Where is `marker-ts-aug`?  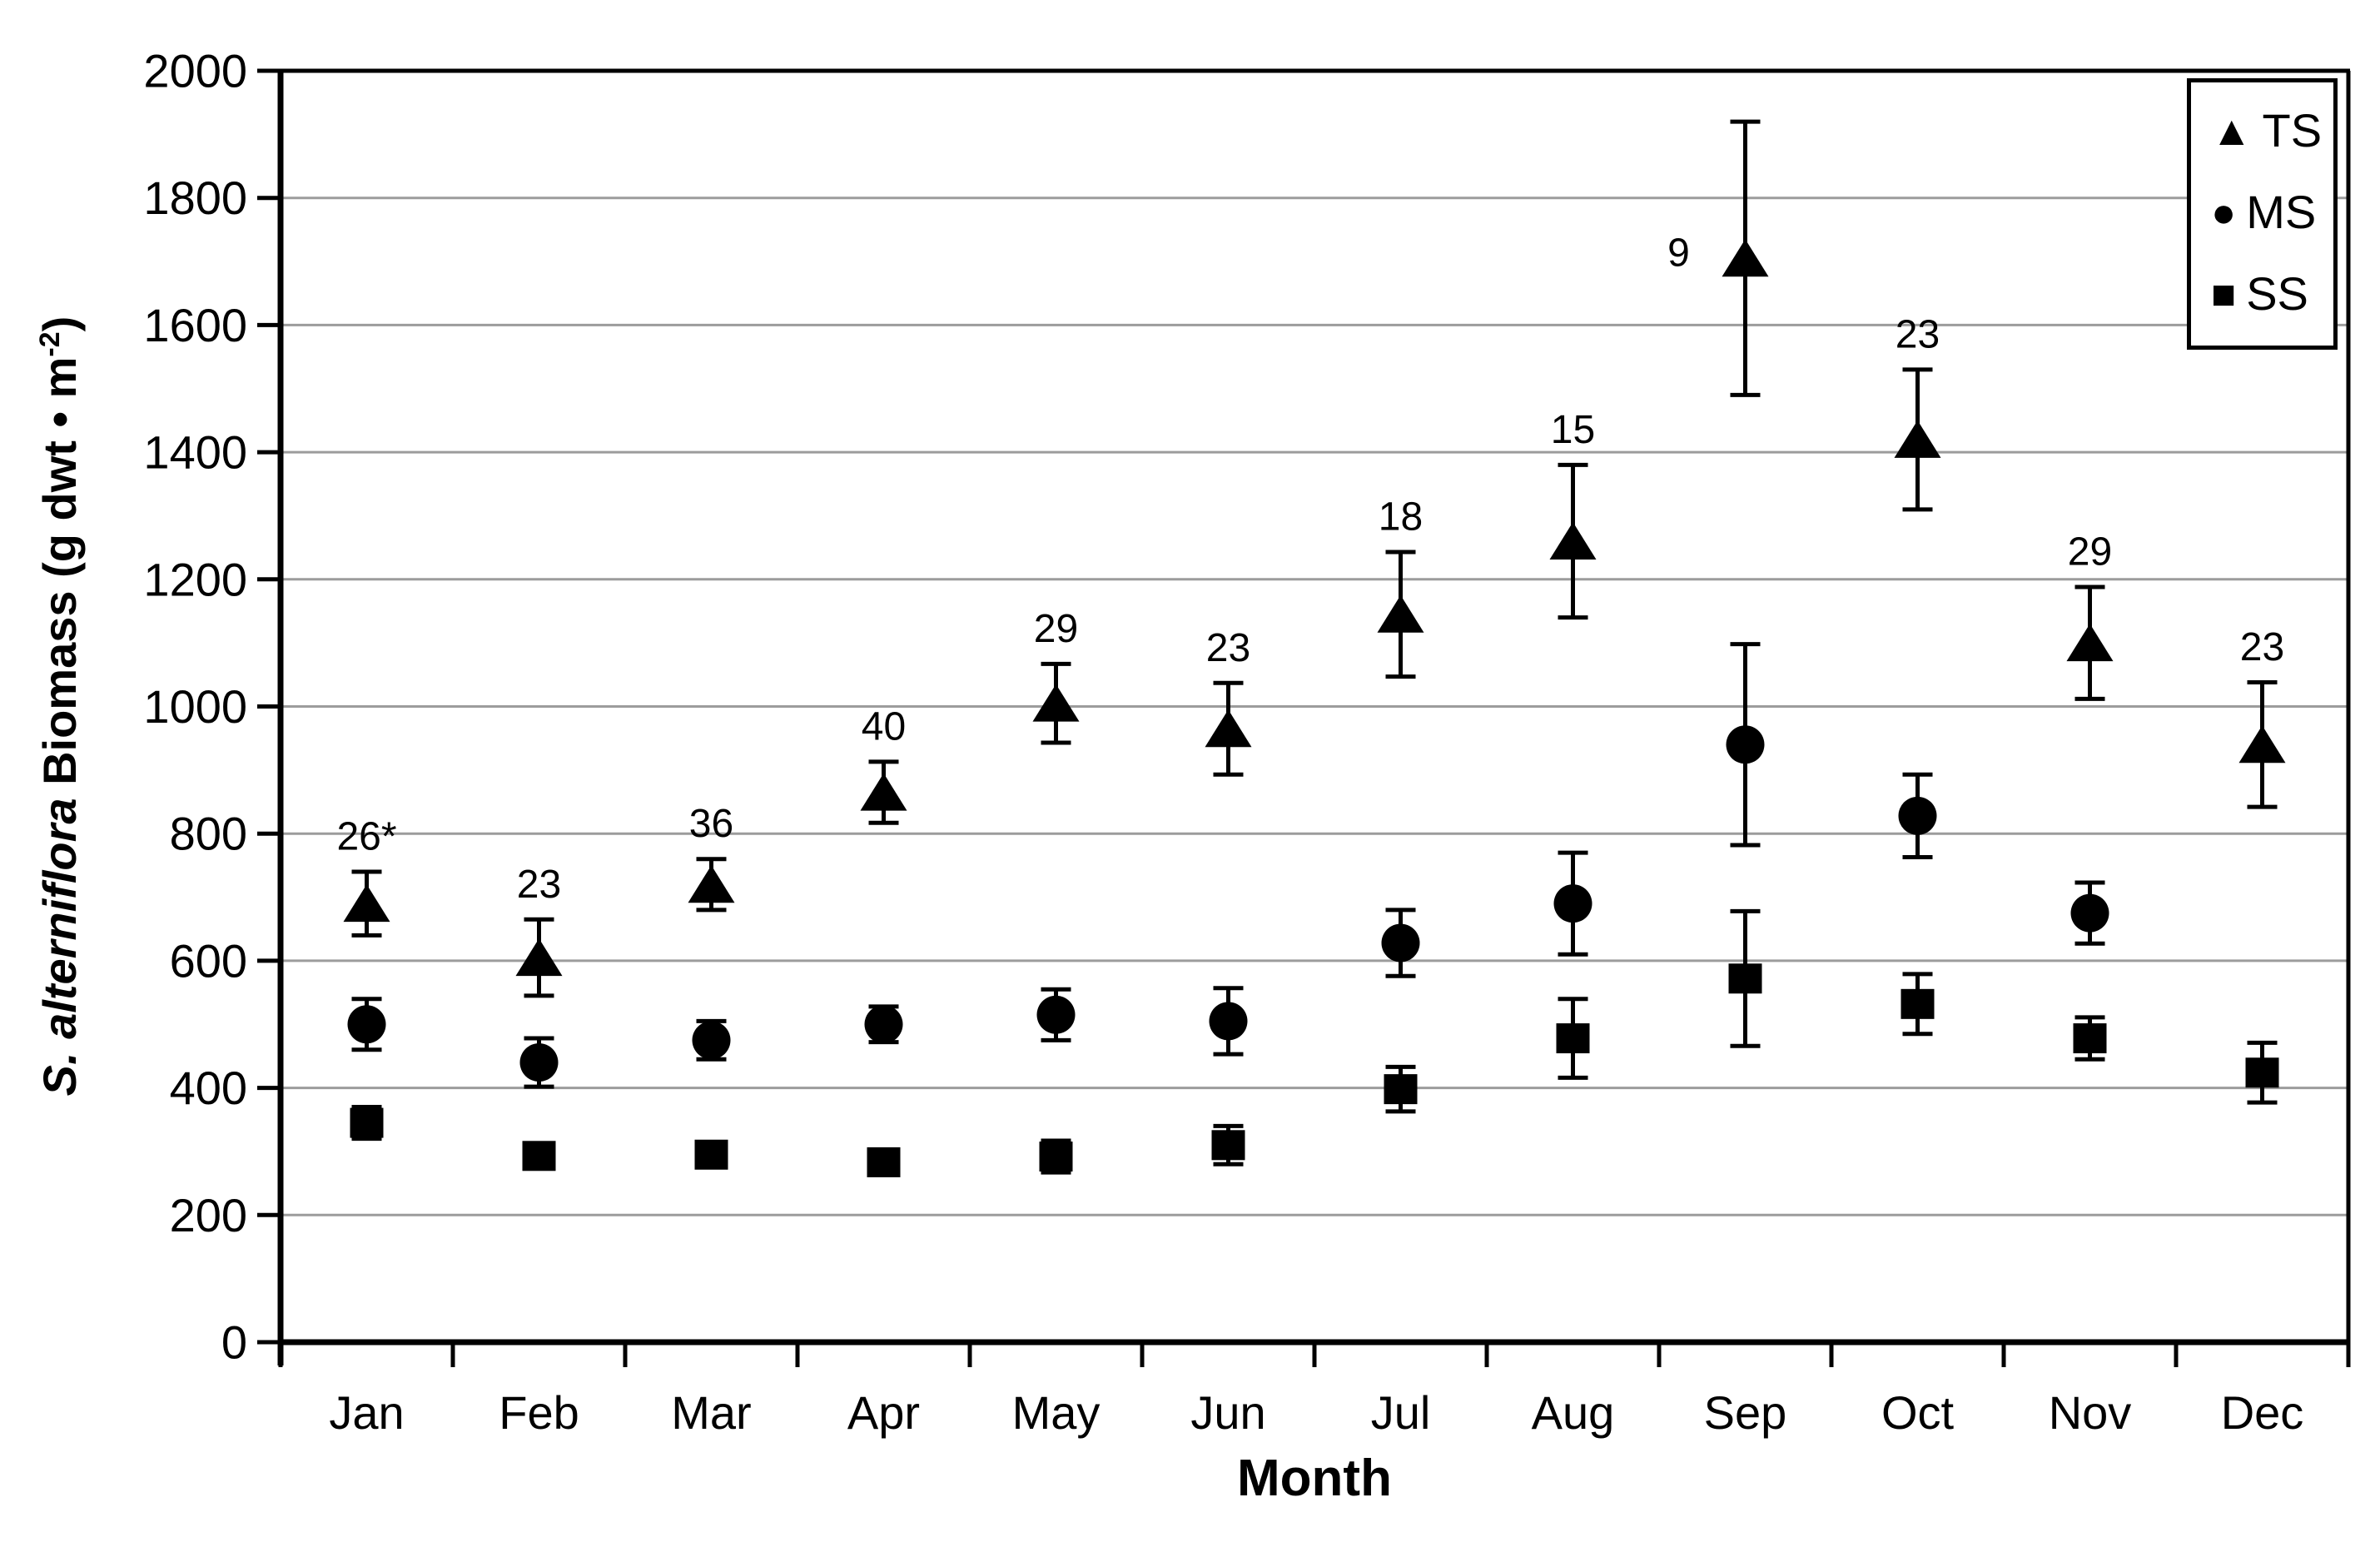
marker-ts-aug is located at coordinates (1573, 540).